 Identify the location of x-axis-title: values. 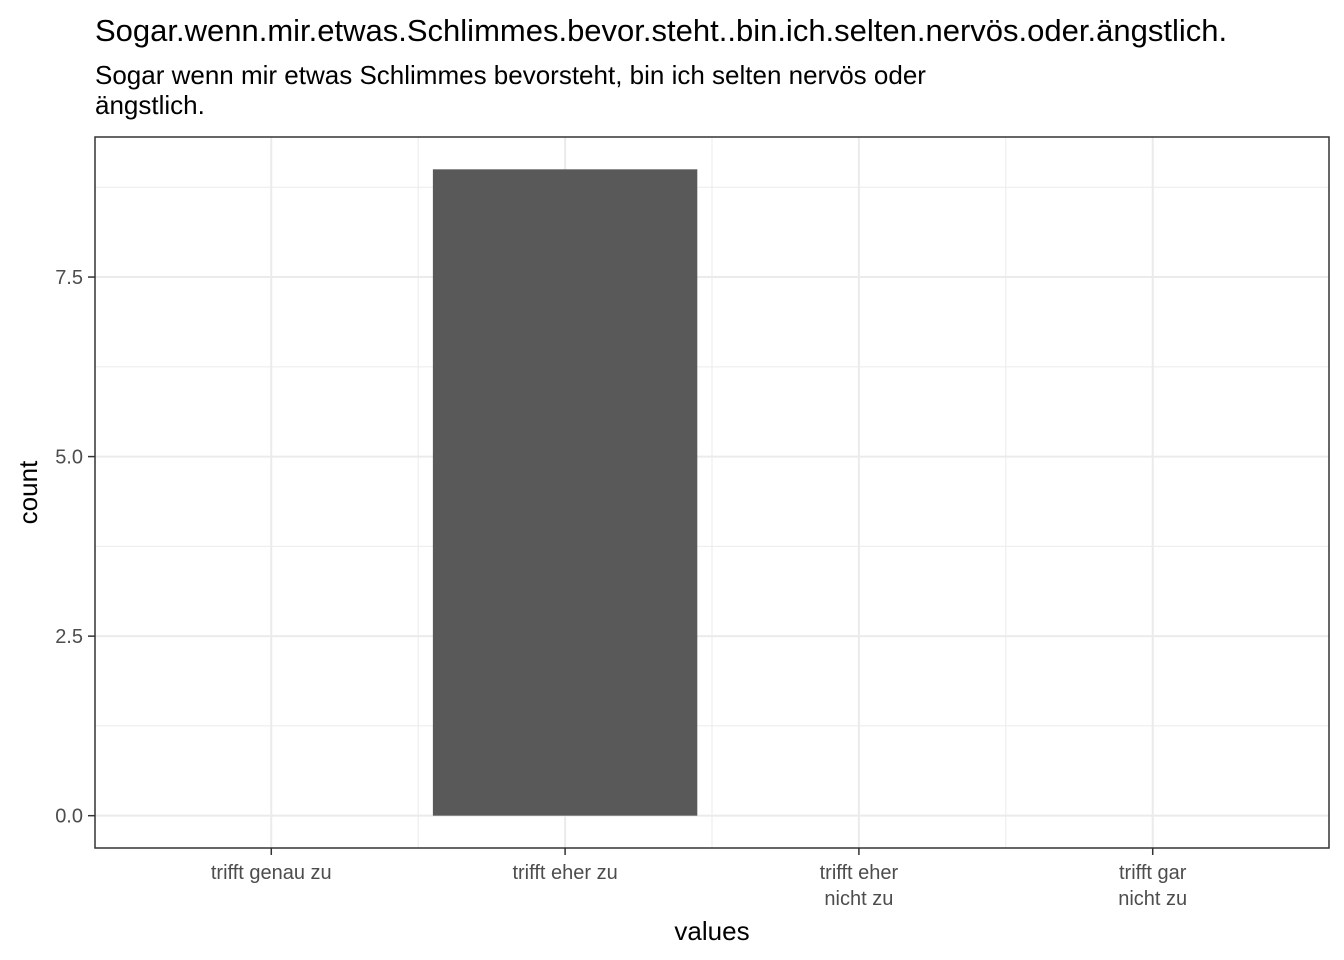
(711, 931).